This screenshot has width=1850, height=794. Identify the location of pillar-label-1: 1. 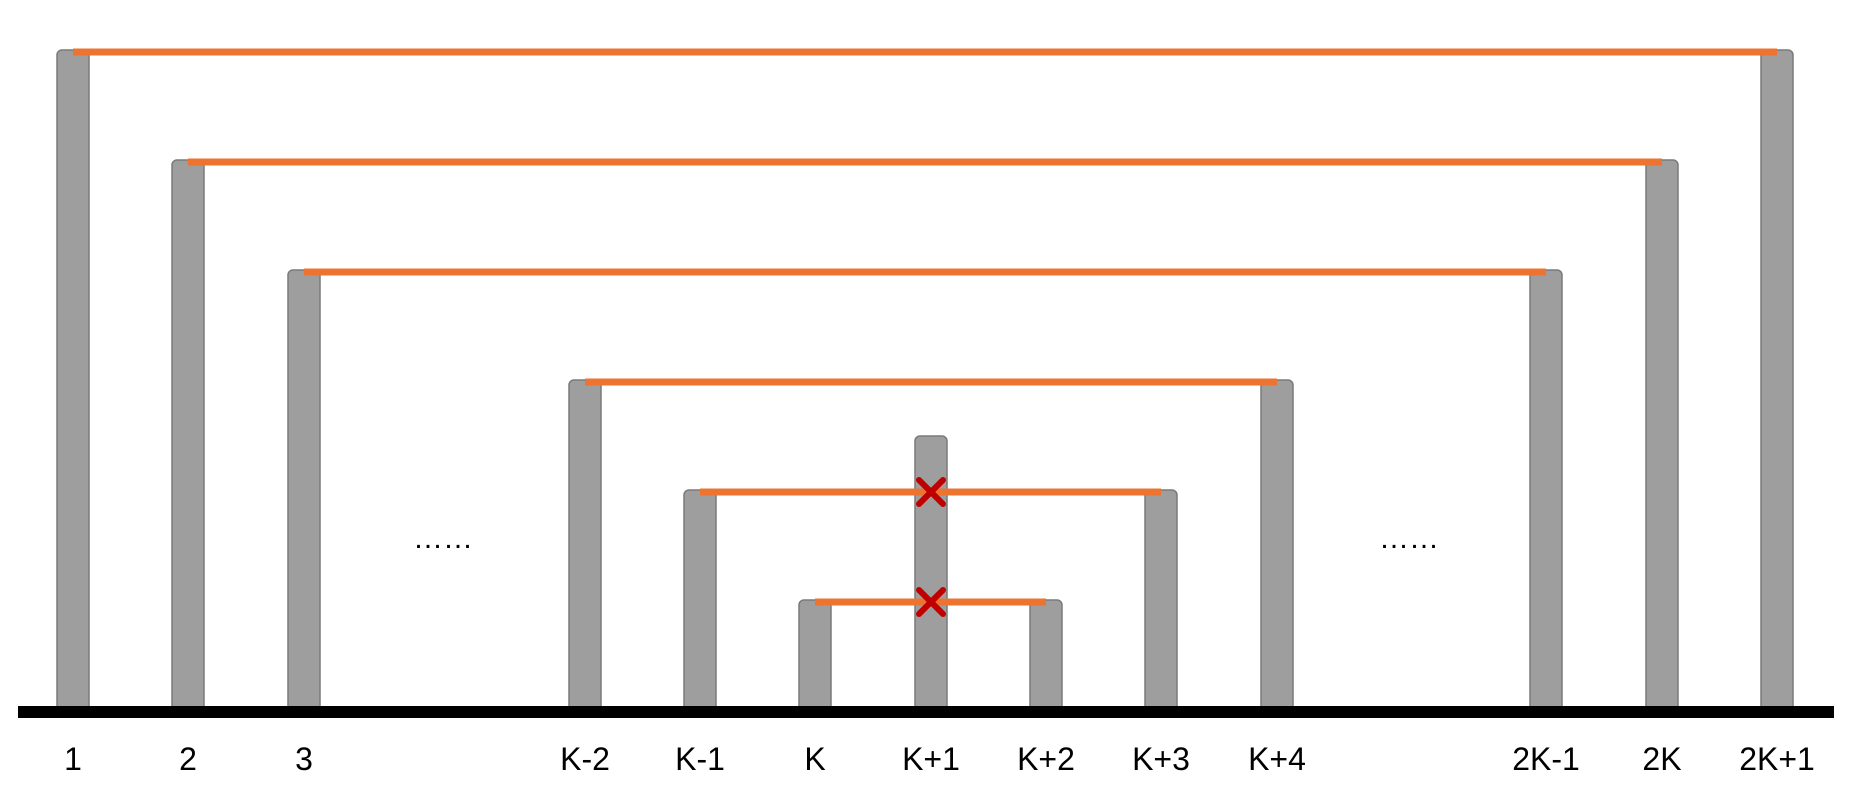
(73, 759).